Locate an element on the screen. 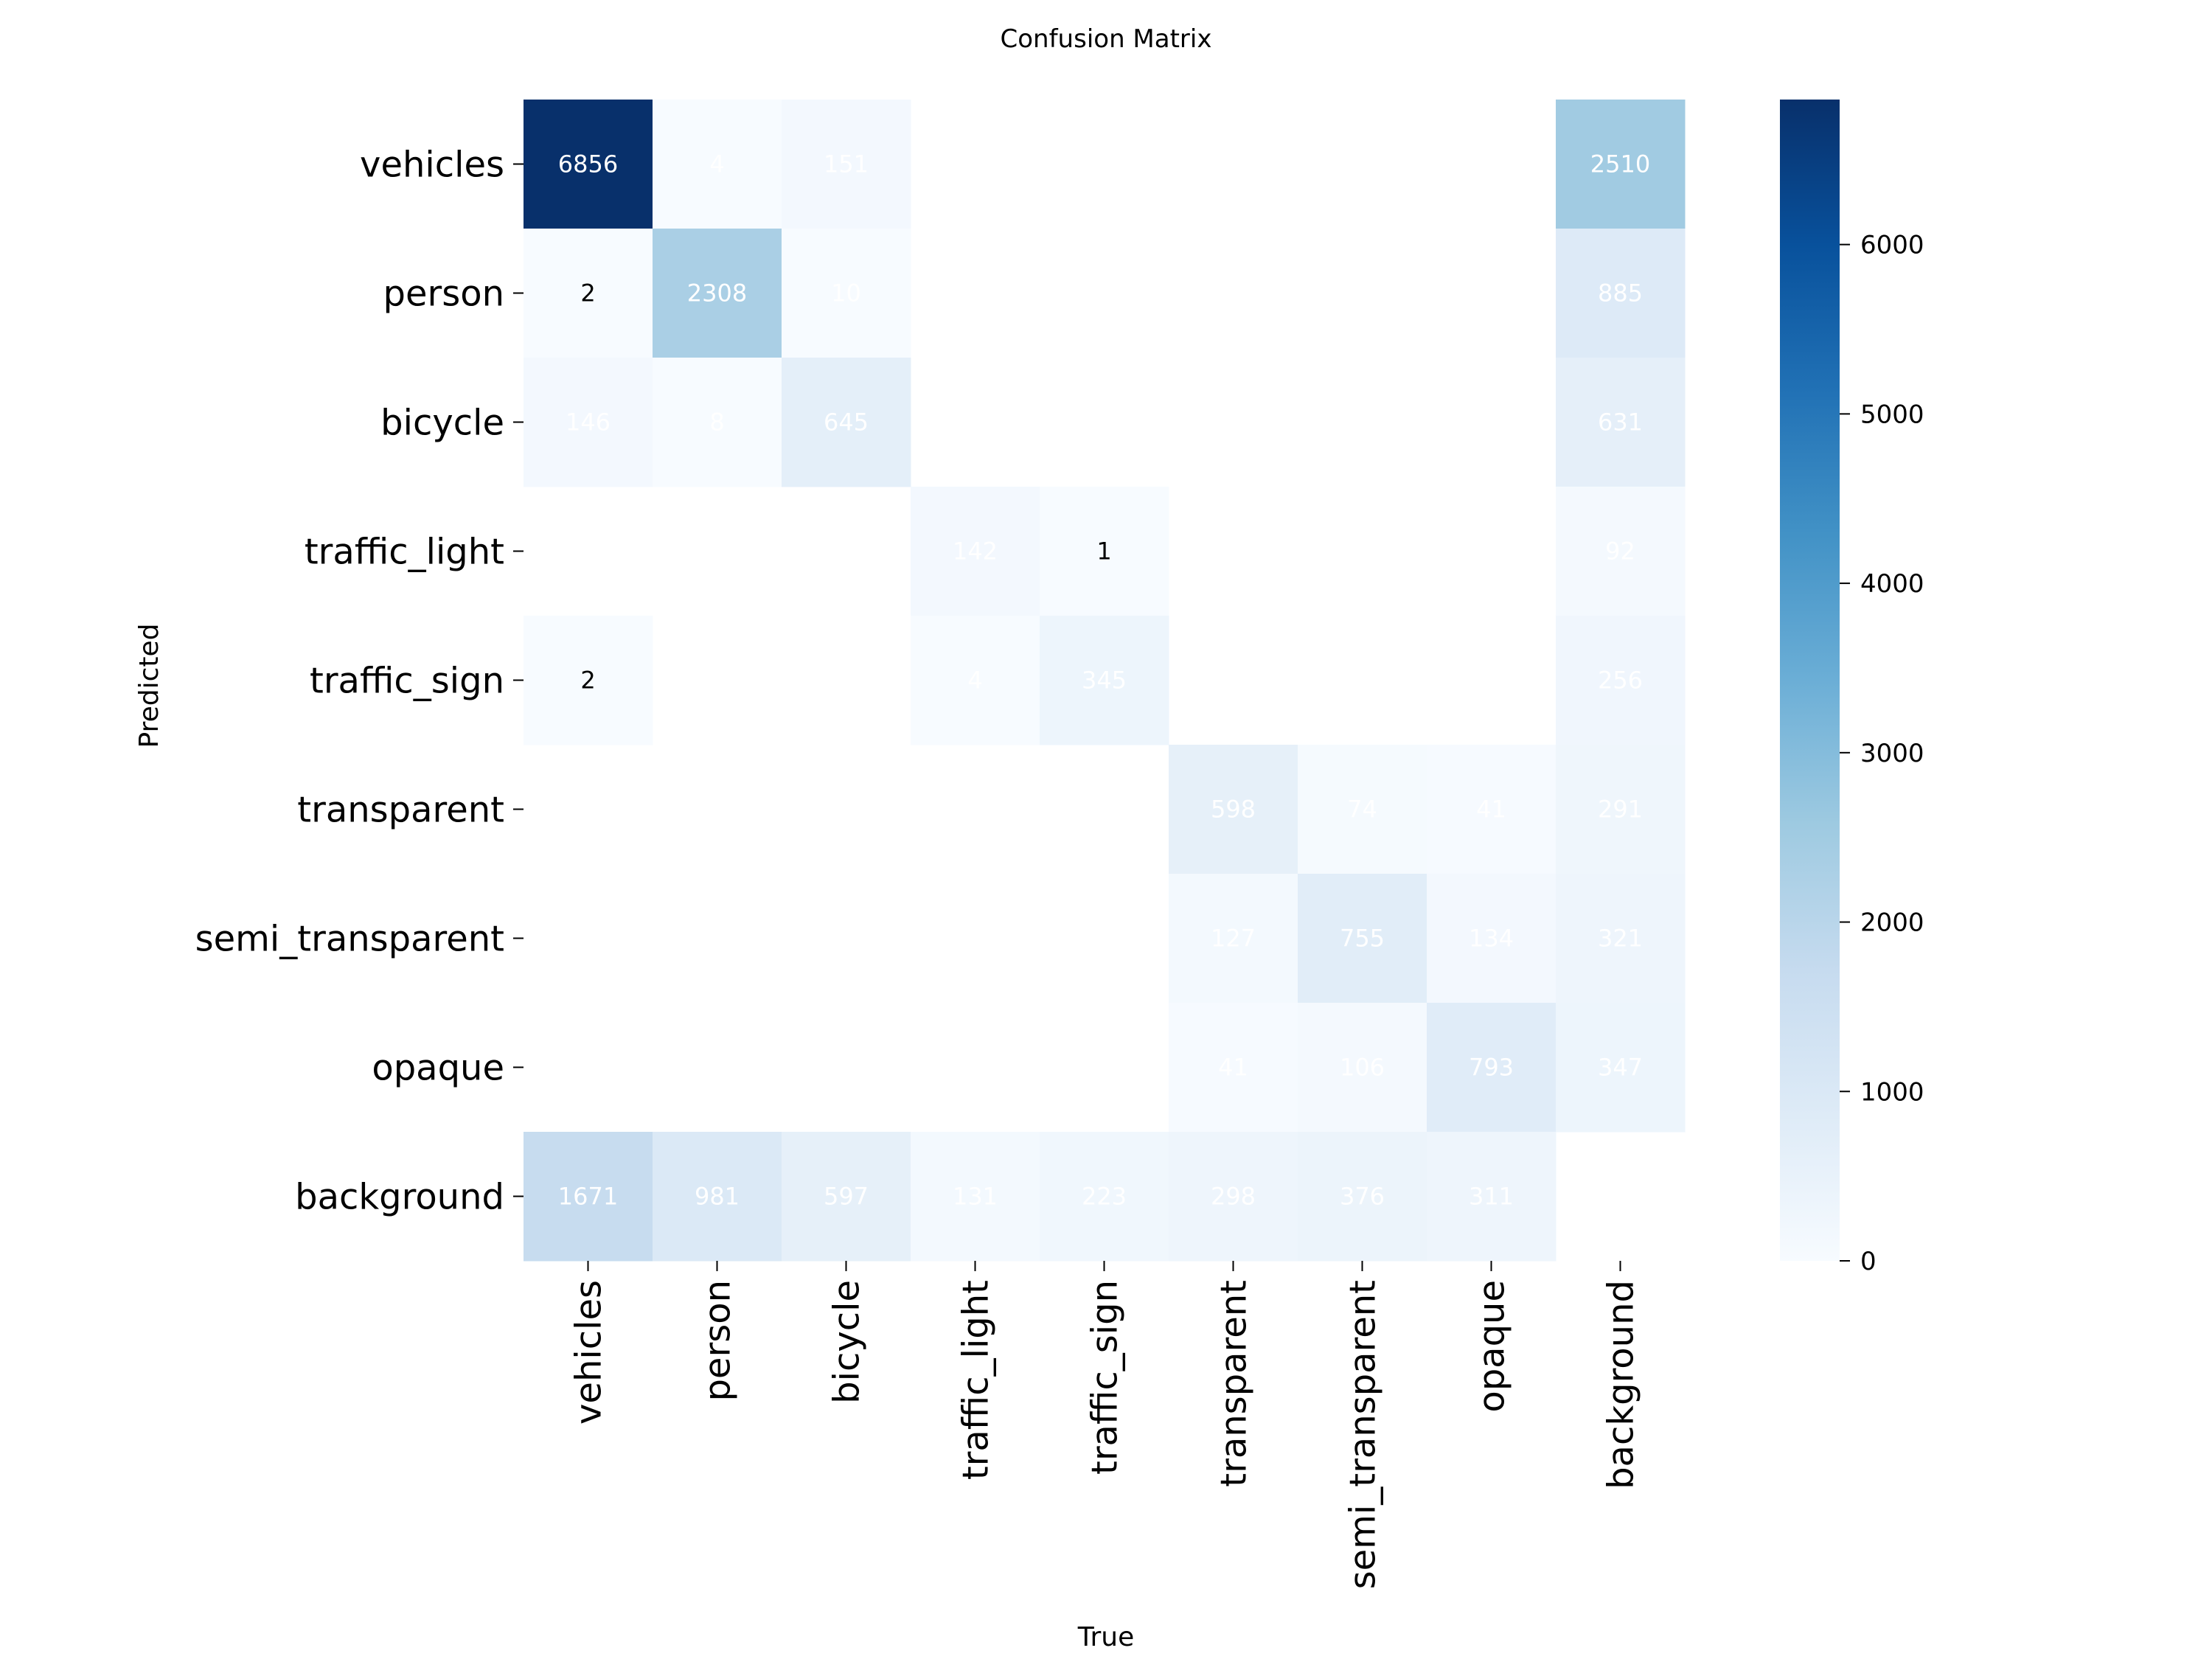  cell-value-label: 142 is located at coordinates (975, 552).